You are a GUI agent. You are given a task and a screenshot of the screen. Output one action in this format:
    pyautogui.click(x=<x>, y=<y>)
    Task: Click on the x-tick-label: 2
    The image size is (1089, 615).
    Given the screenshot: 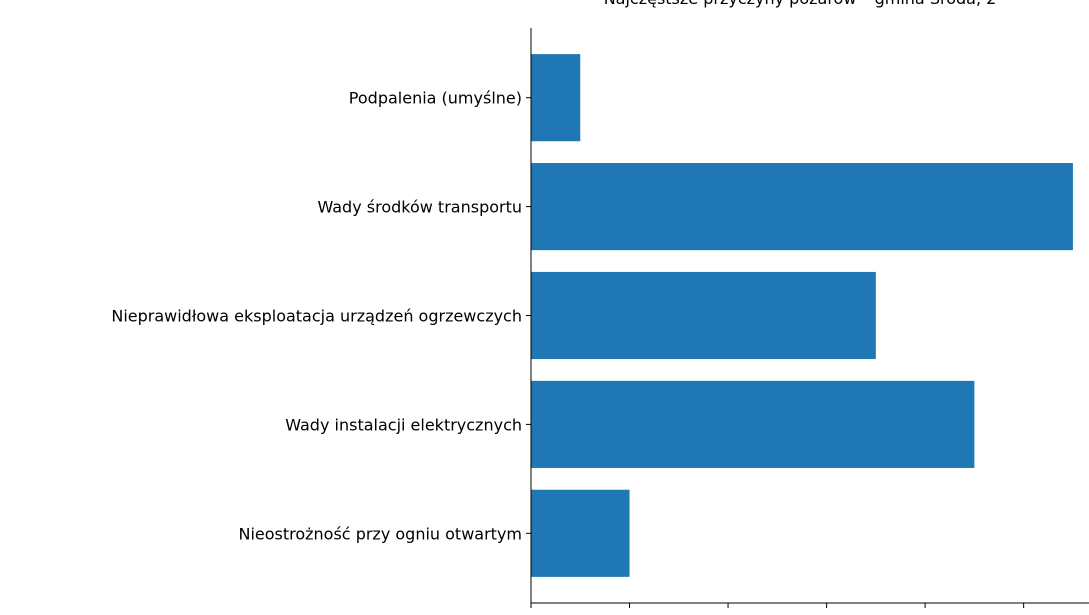 What is the action you would take?
    pyautogui.click(x=629, y=613)
    